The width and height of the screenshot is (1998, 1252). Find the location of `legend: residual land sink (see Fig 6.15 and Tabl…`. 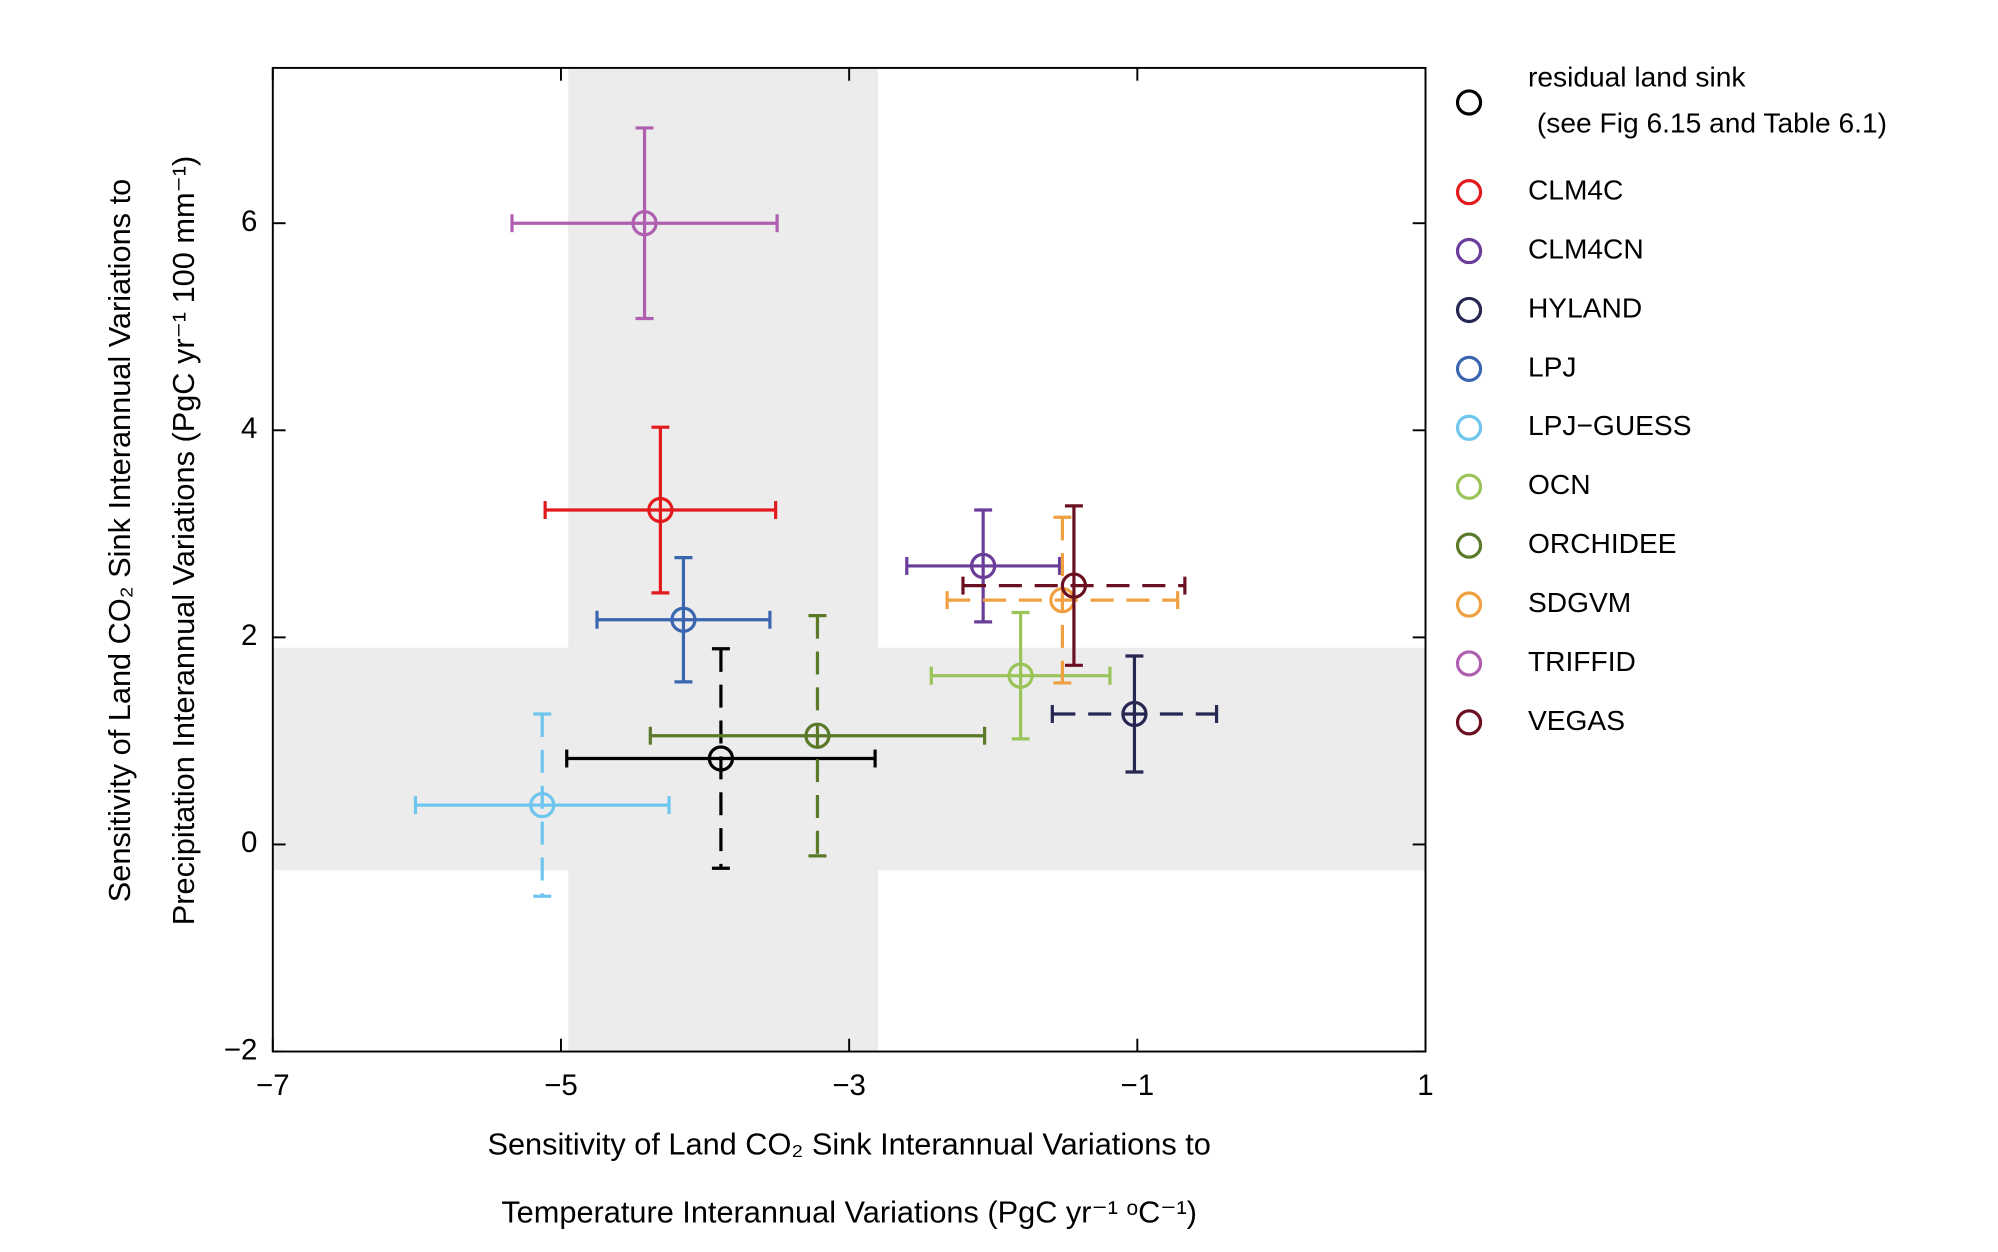

legend: residual land sink (see Fig 6.15 and Tabl… is located at coordinates (1671, 398).